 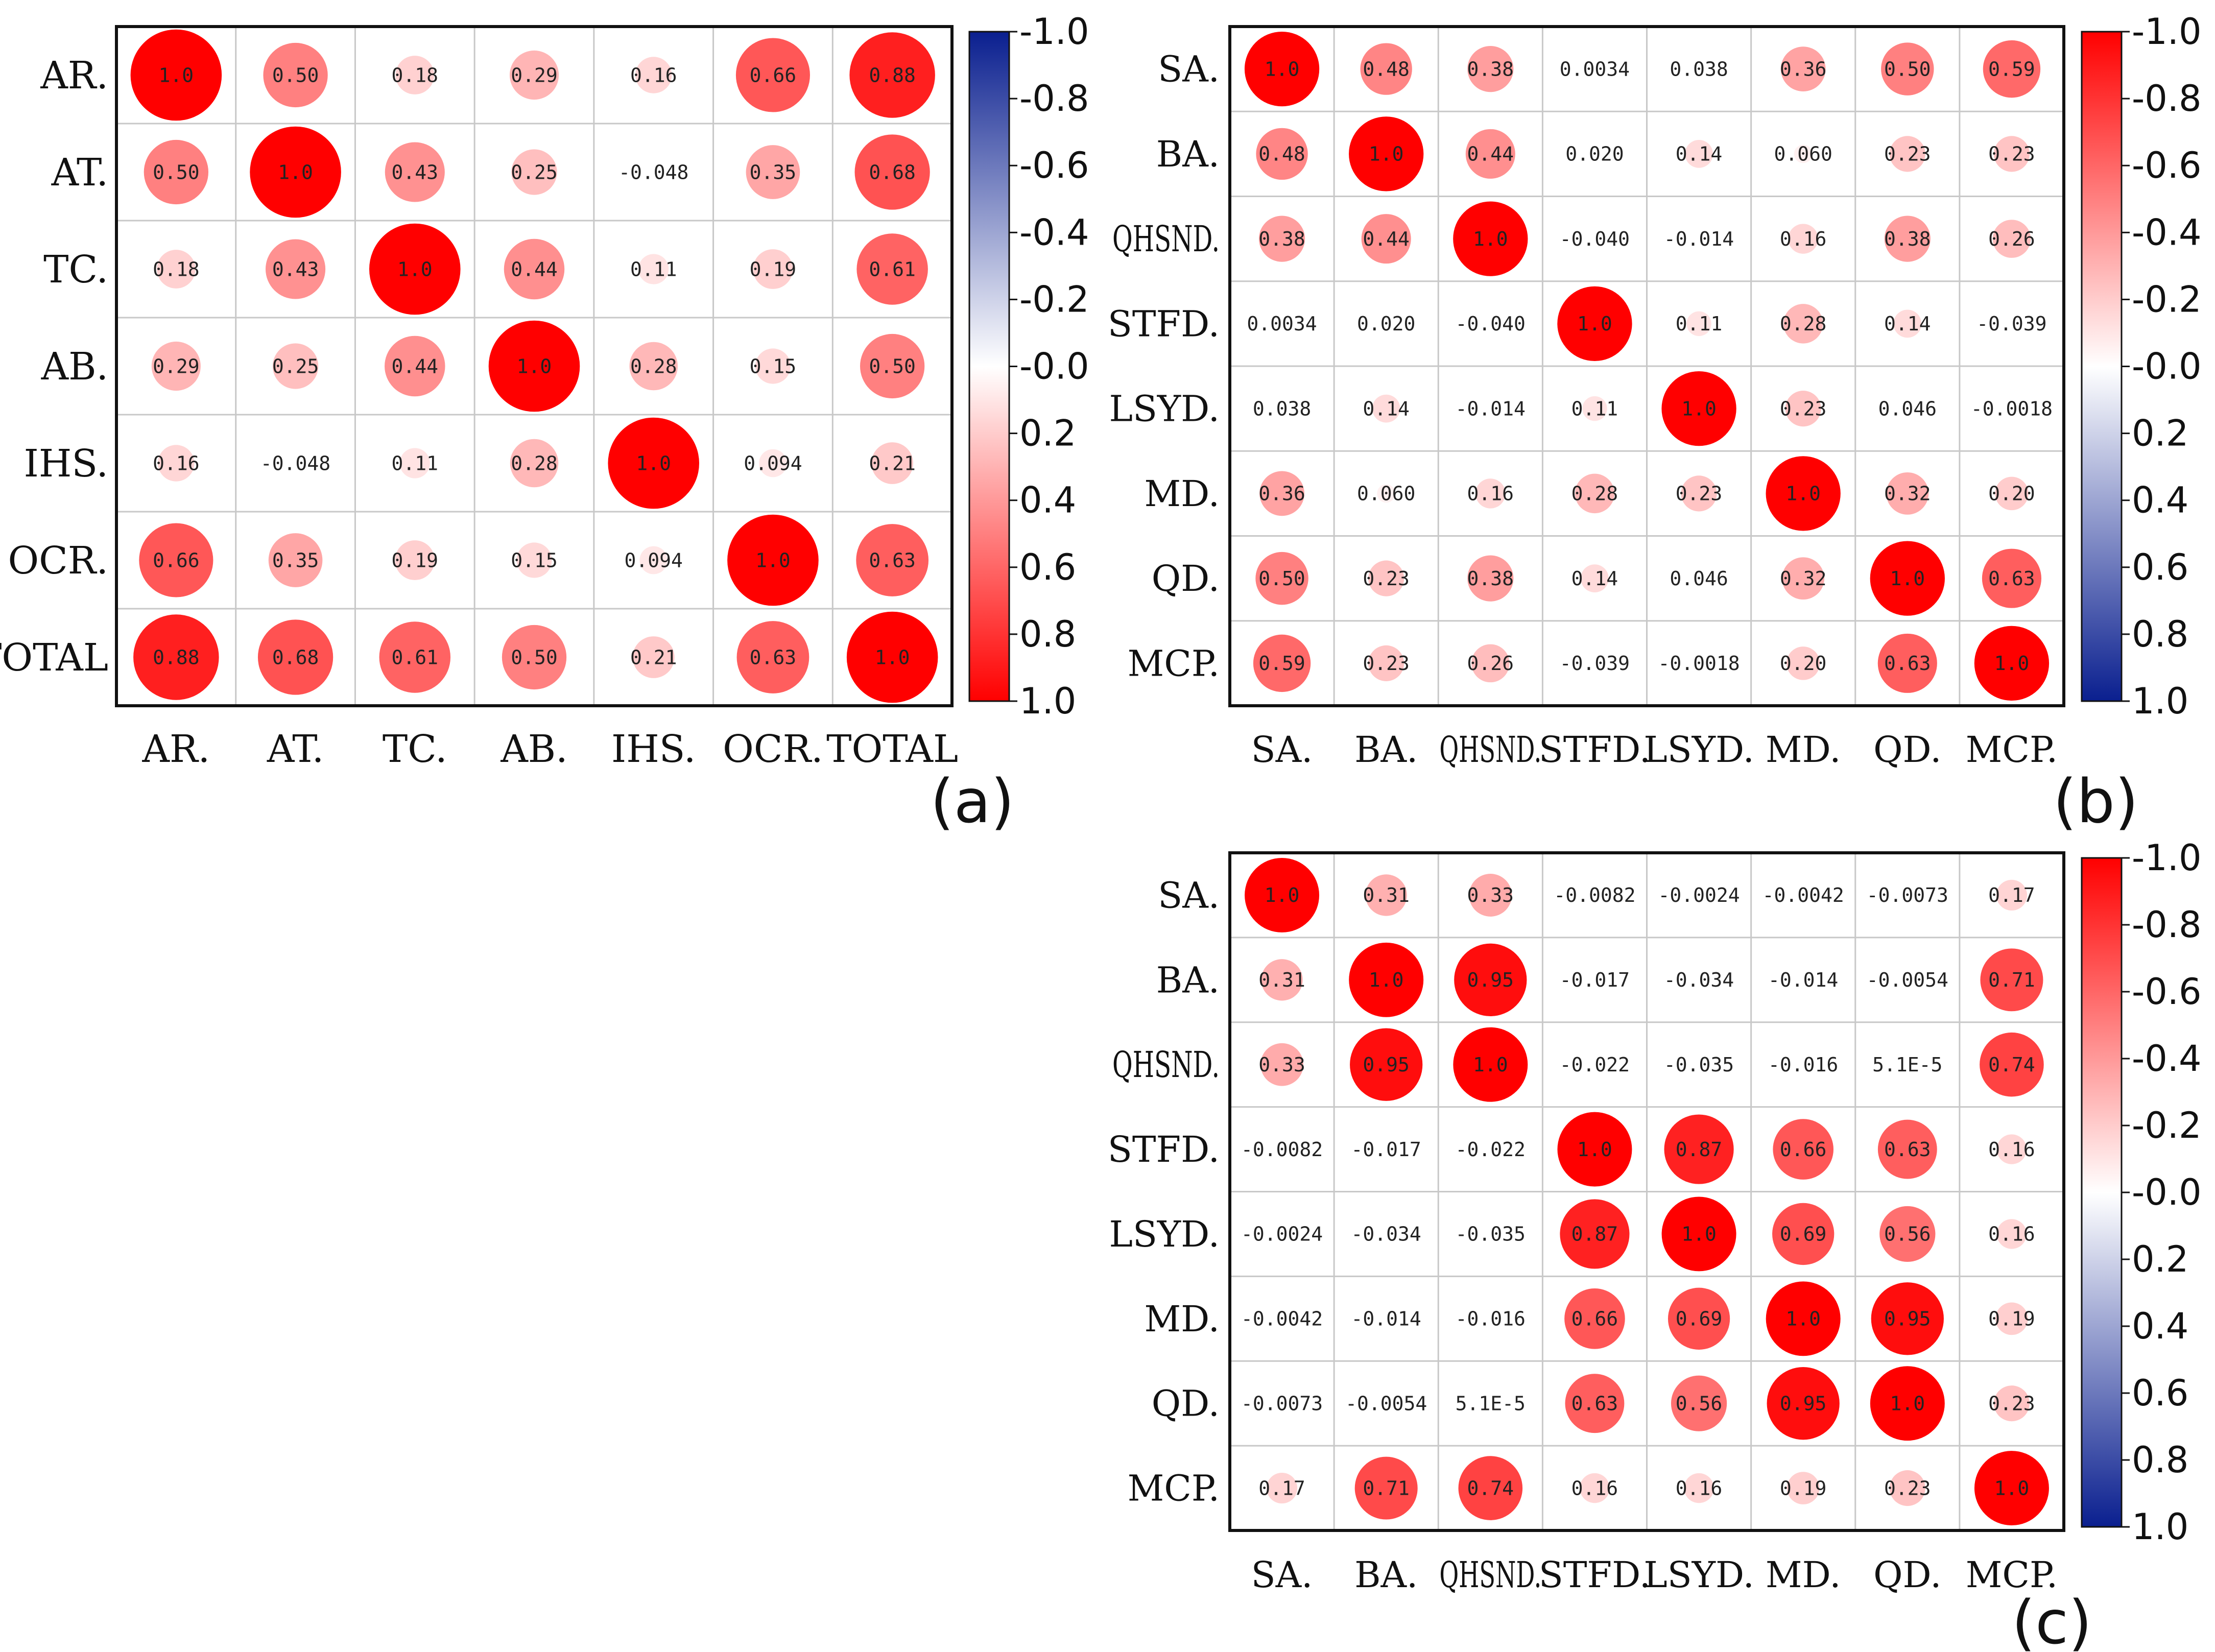 What do you see at coordinates (2011, 1319) in the screenshot?
I see `data-label: 0.19` at bounding box center [2011, 1319].